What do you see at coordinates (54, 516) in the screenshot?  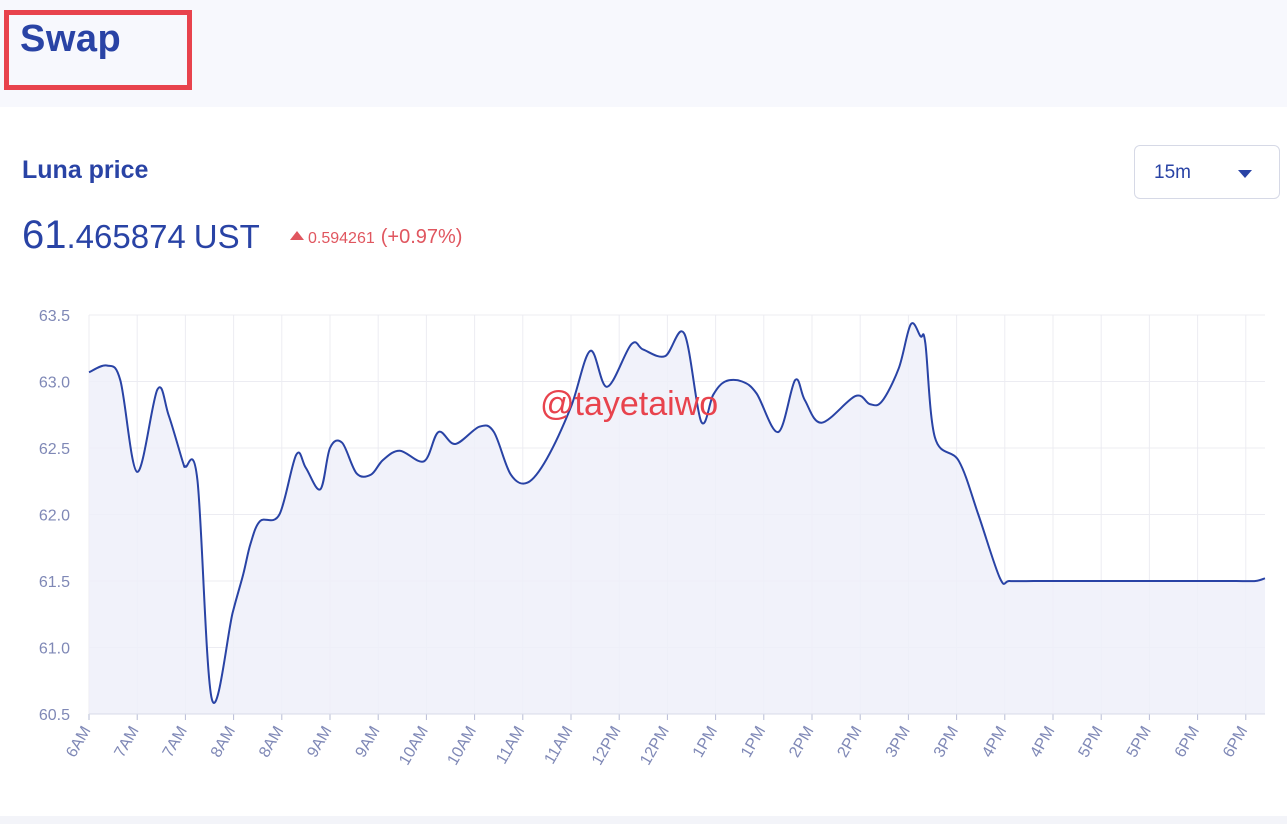 I see `y-tick-label: 62.0` at bounding box center [54, 516].